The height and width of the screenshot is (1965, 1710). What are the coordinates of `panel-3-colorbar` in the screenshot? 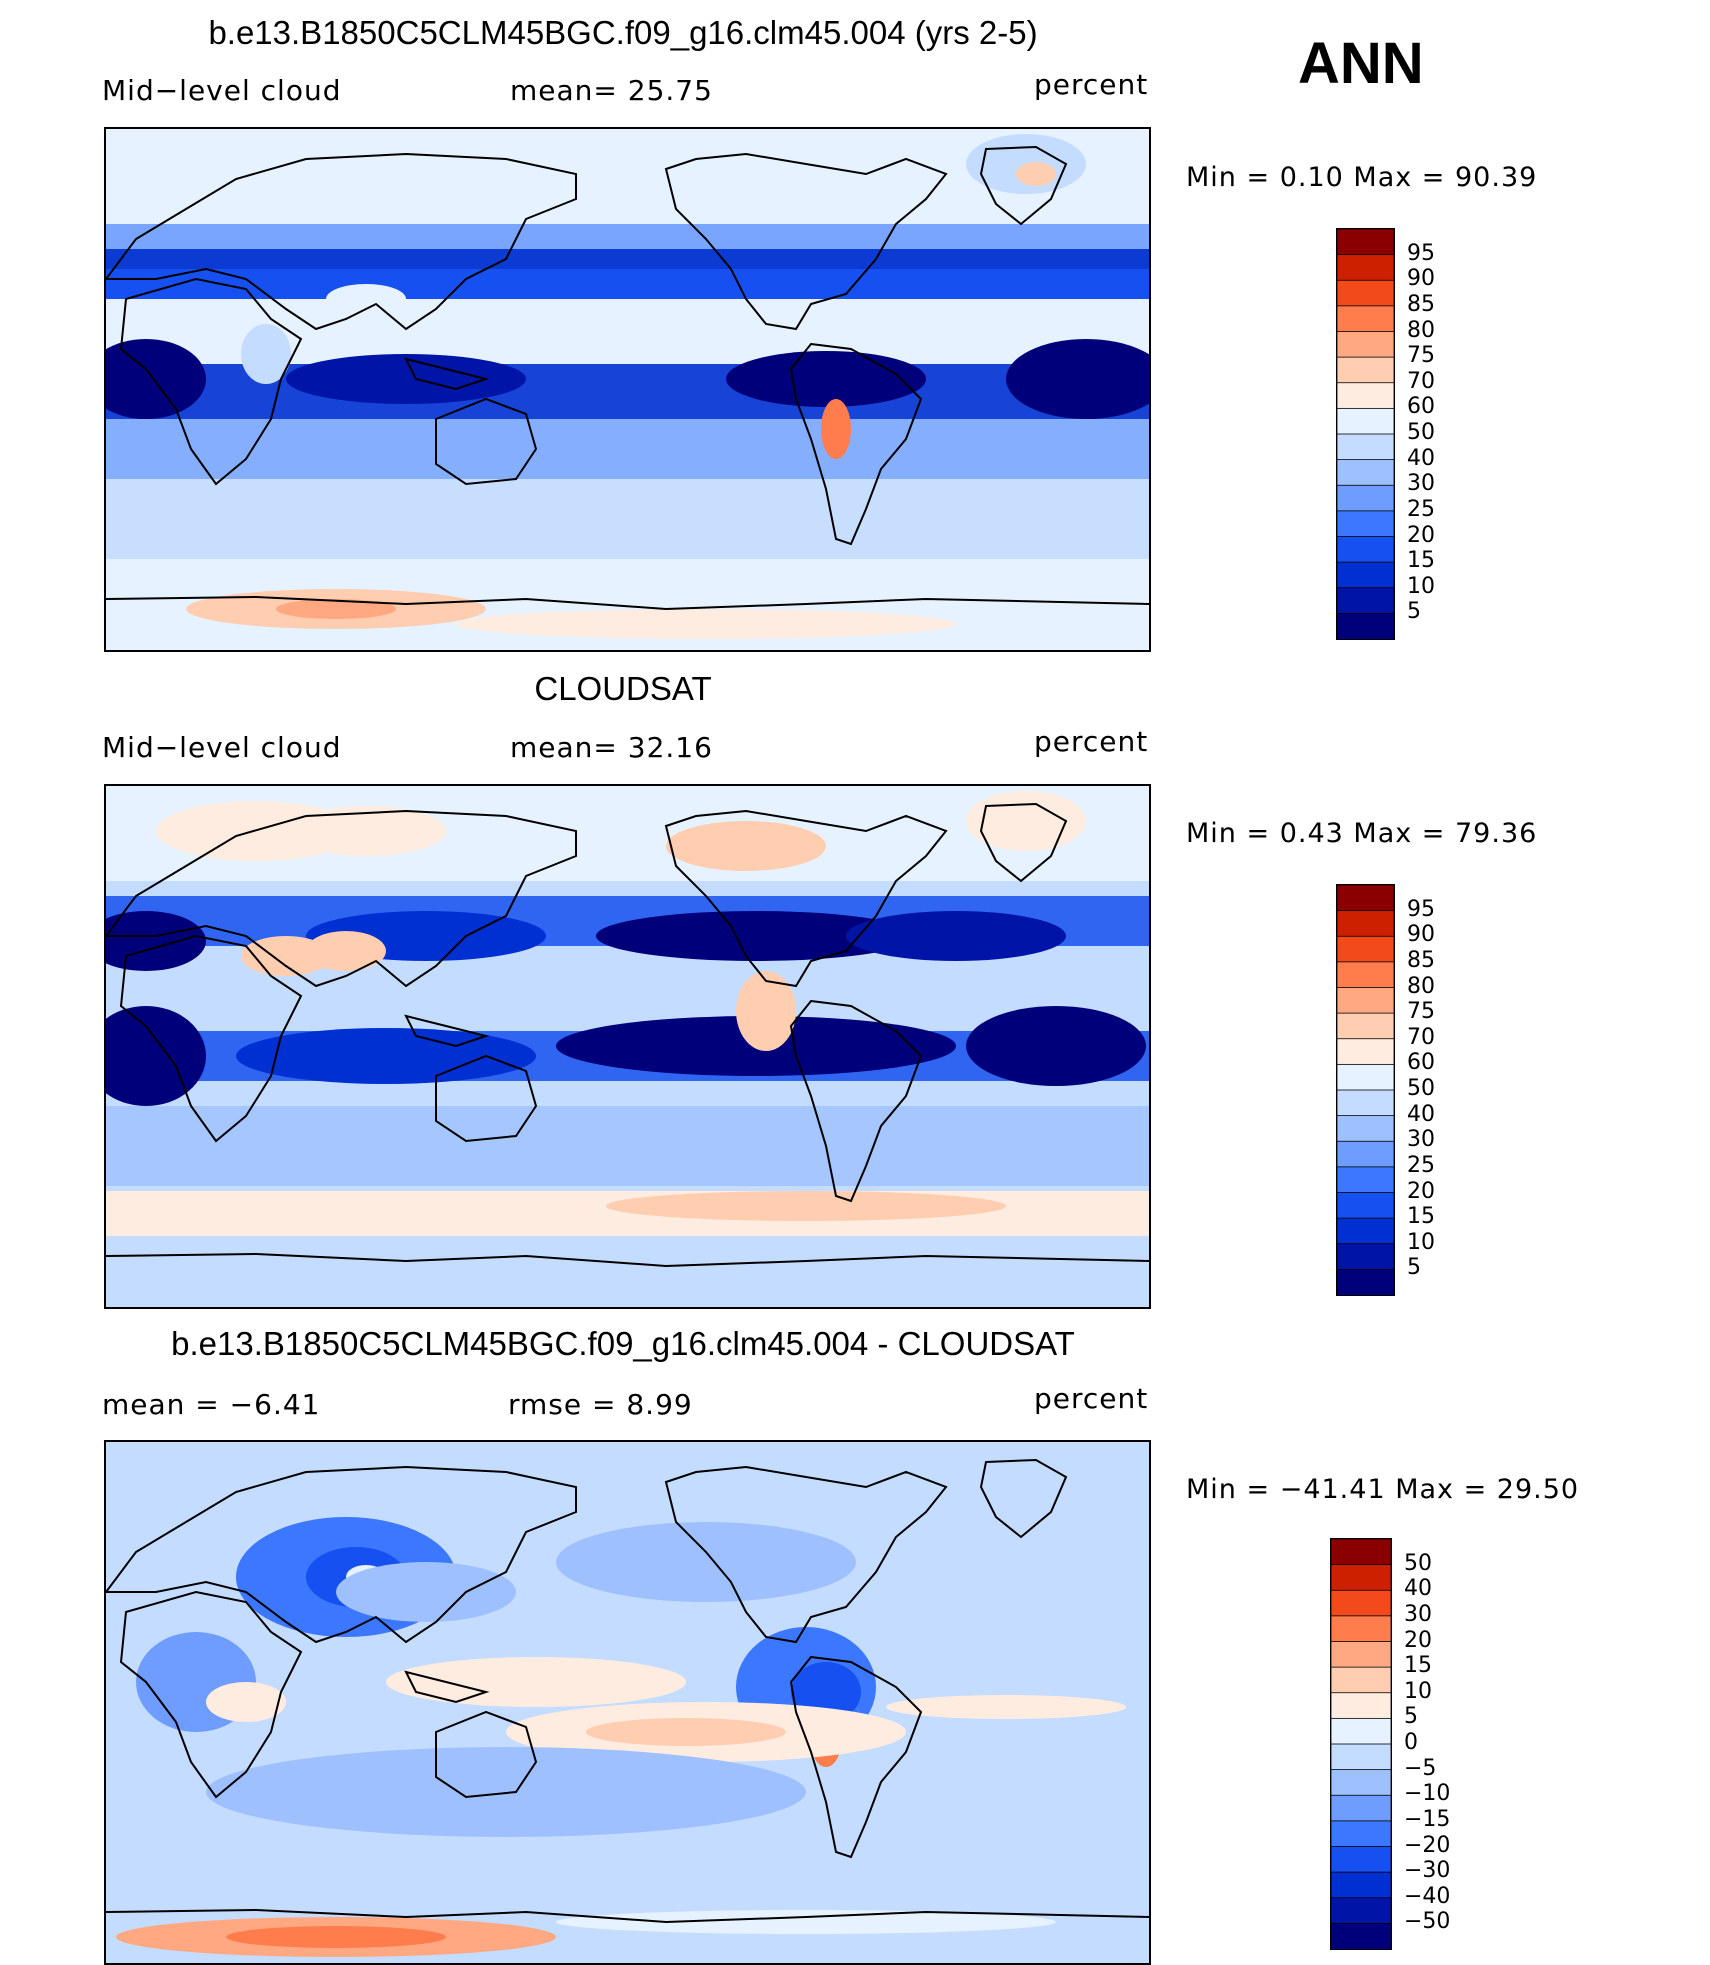 It's located at (1361, 1744).